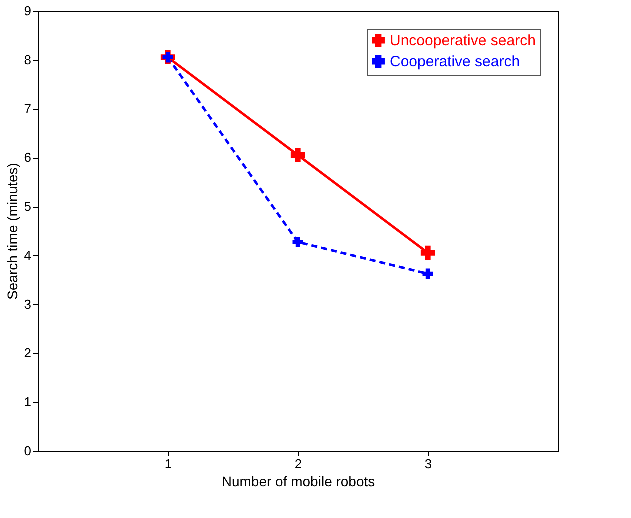 This screenshot has width=631, height=518. Describe the element at coordinates (298, 464) in the screenshot. I see `x-tick-label: 2` at that location.